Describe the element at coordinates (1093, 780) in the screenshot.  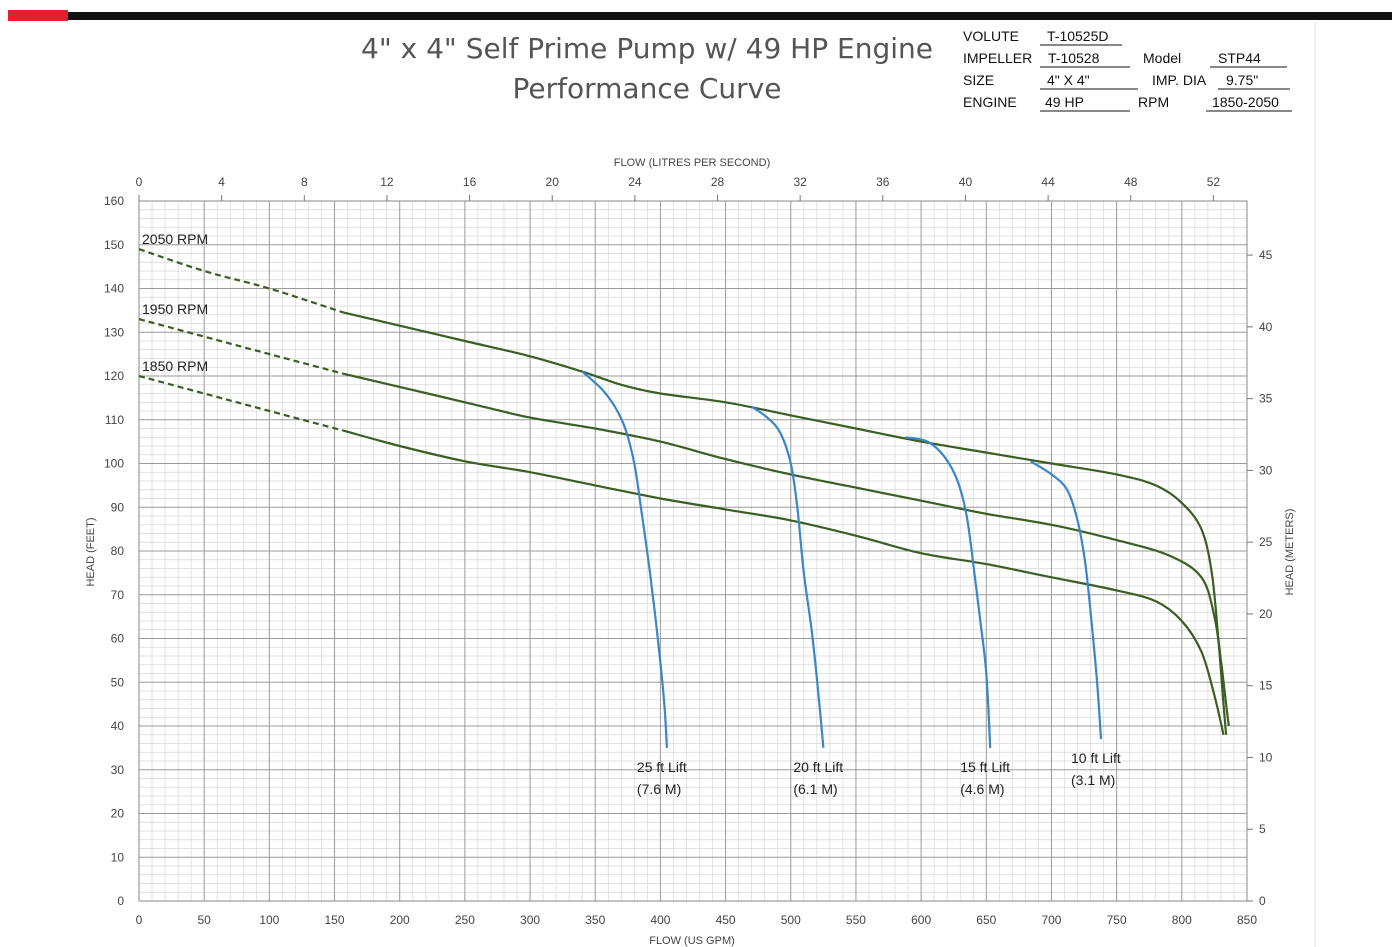
I see `lift-sublabel-10-ft-lift: (3.1 M)` at that location.